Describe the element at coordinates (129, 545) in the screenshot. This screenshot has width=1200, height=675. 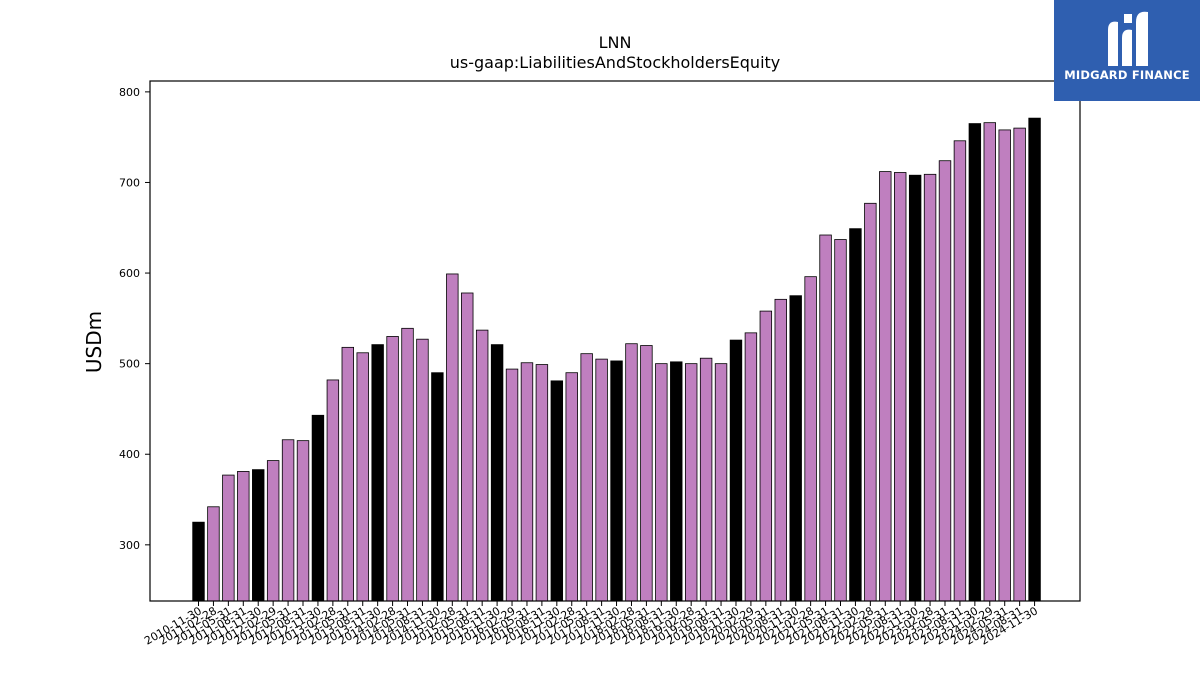
I see `y-tick-label: 300` at that location.